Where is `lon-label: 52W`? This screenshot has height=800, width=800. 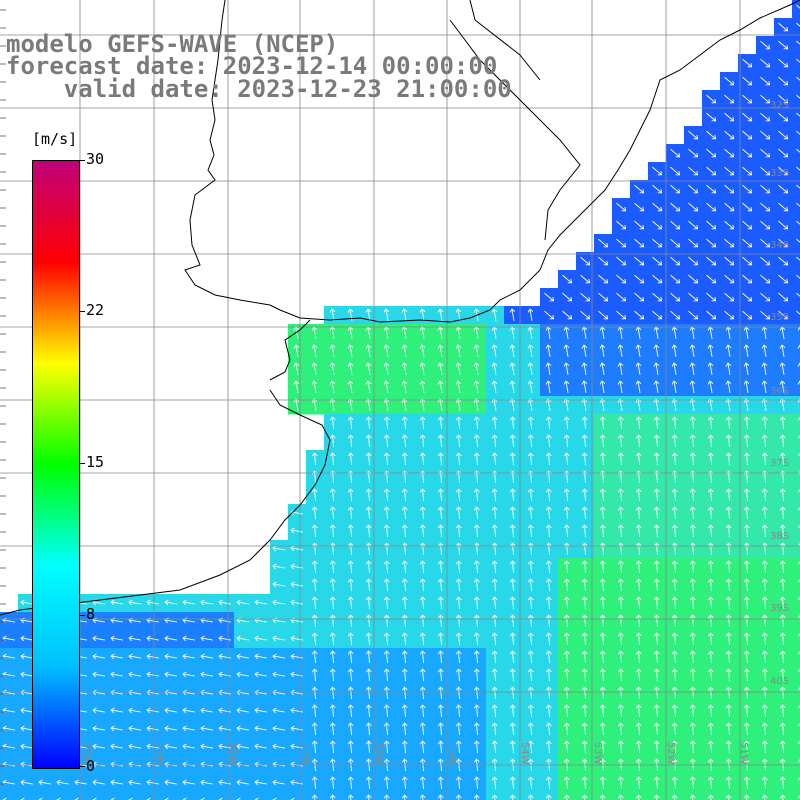
lon-label: 52W is located at coordinates (670, 753).